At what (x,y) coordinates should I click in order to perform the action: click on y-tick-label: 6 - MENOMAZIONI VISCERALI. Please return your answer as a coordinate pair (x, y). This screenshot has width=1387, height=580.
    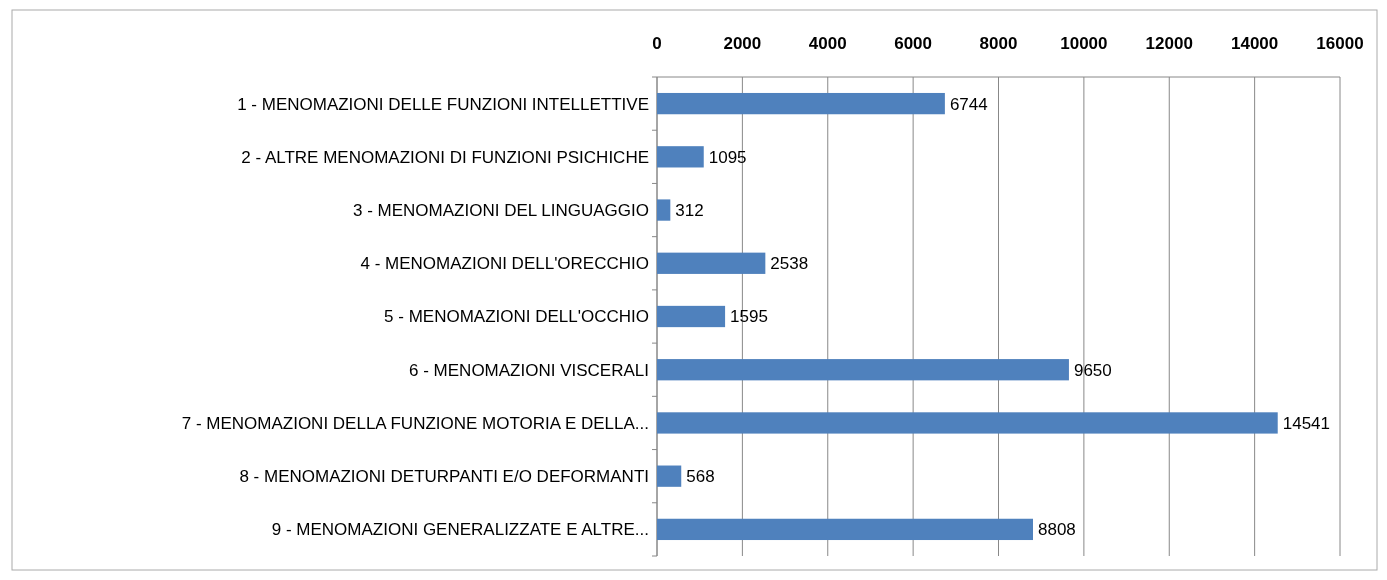
    Looking at the image, I should click on (529, 370).